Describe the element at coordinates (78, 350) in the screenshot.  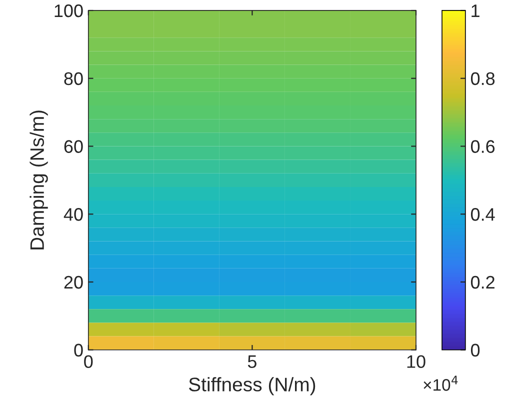
I see `y-tick-label: 0` at that location.